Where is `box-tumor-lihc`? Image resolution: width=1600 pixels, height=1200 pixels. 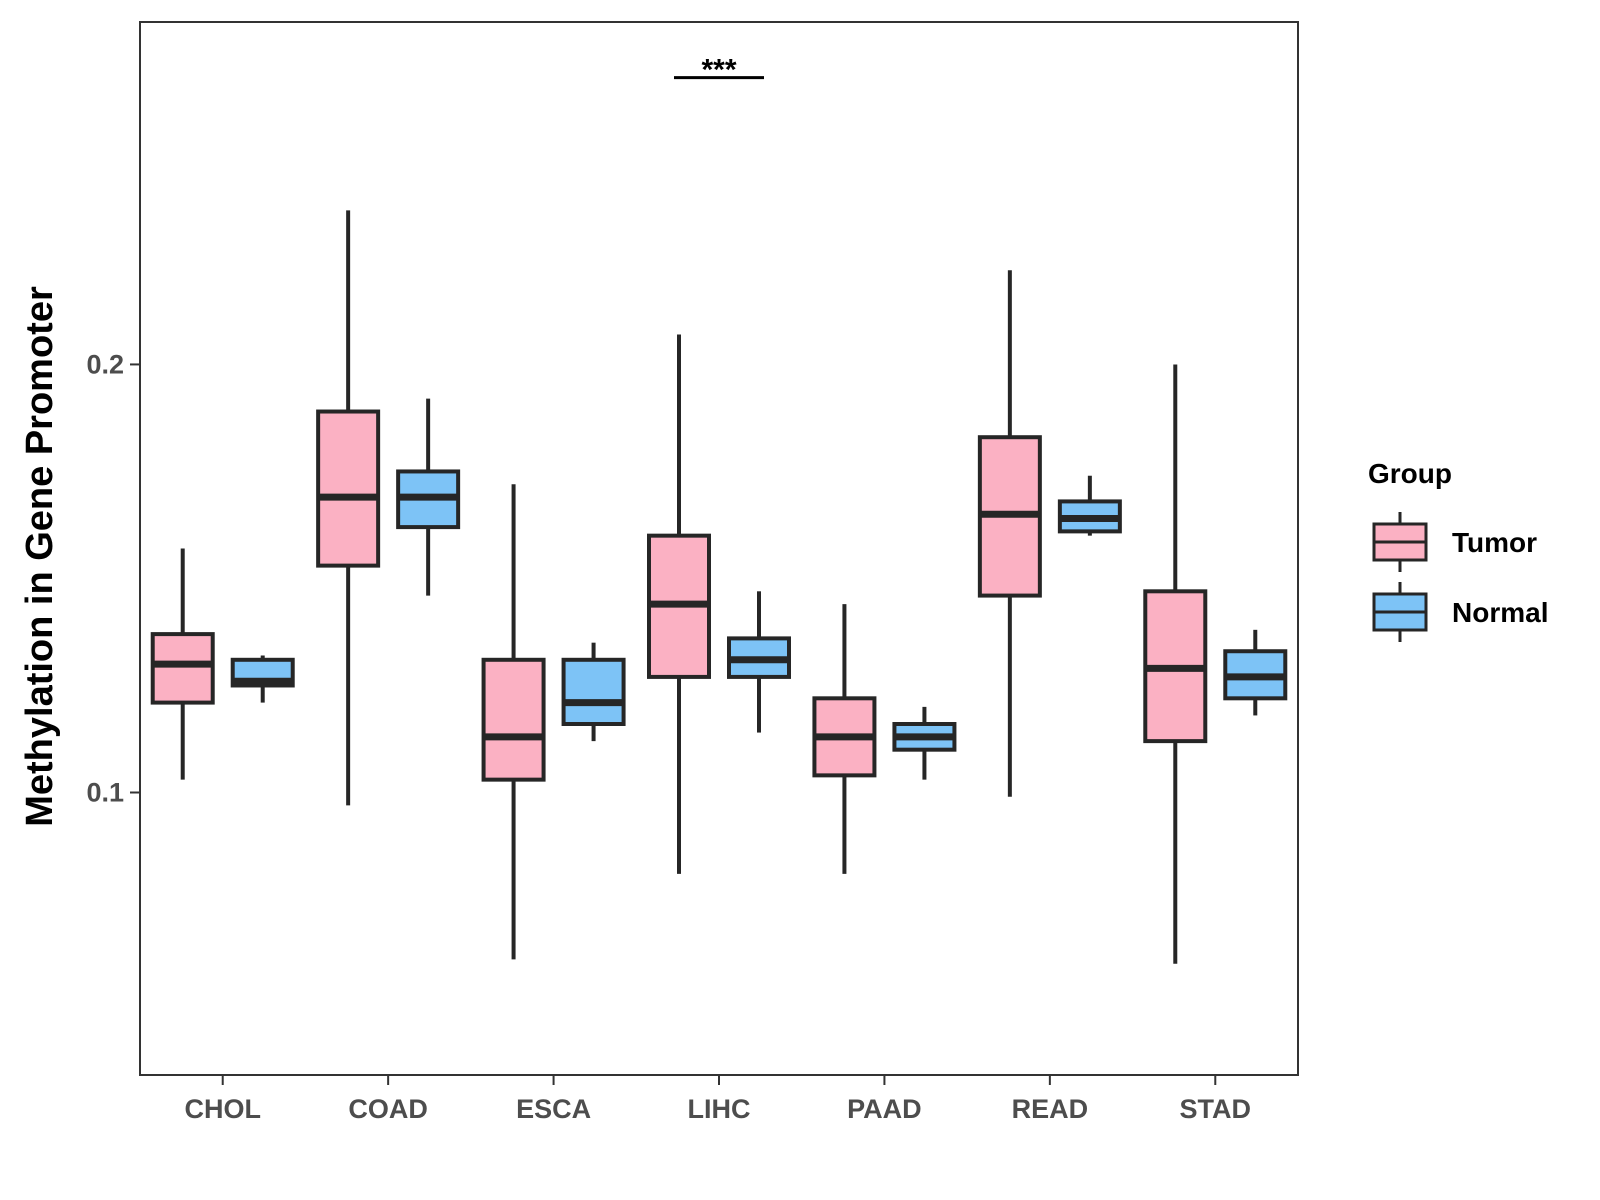 box-tumor-lihc is located at coordinates (679, 604).